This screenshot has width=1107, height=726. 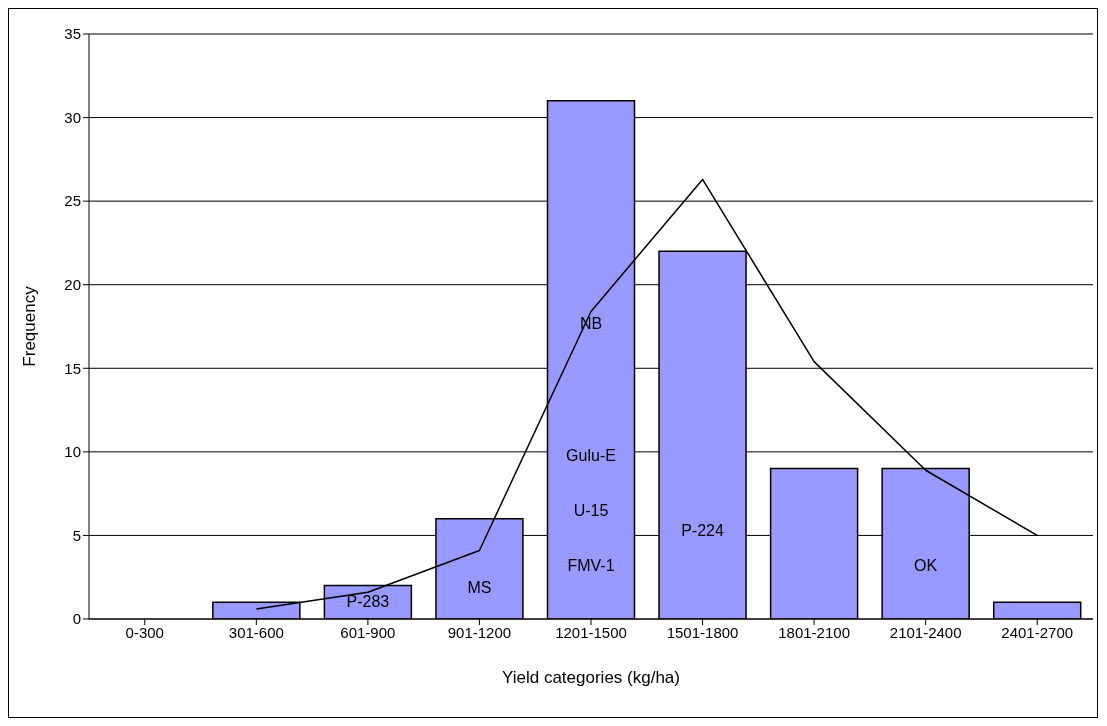 I want to click on x-tick-label: 901-1200, so click(x=479, y=632).